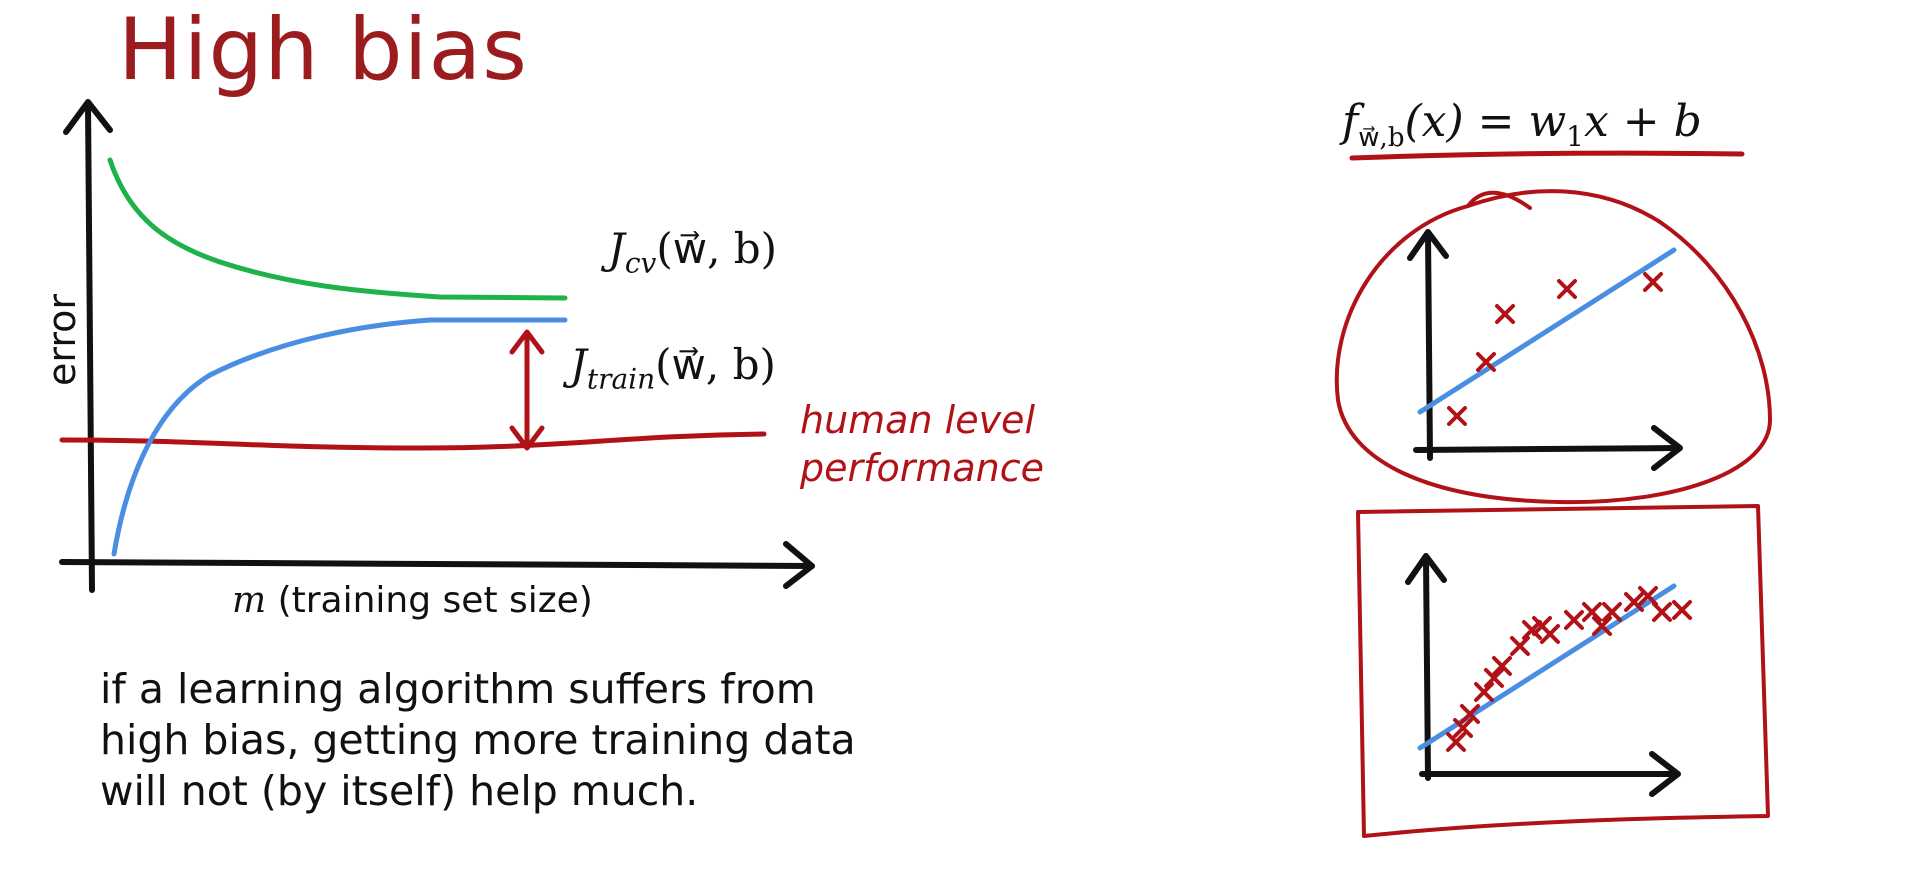 The image size is (1920, 894). Describe the element at coordinates (429, 600) in the screenshot. I see `x-axis-label-text: (training set size)` at that location.